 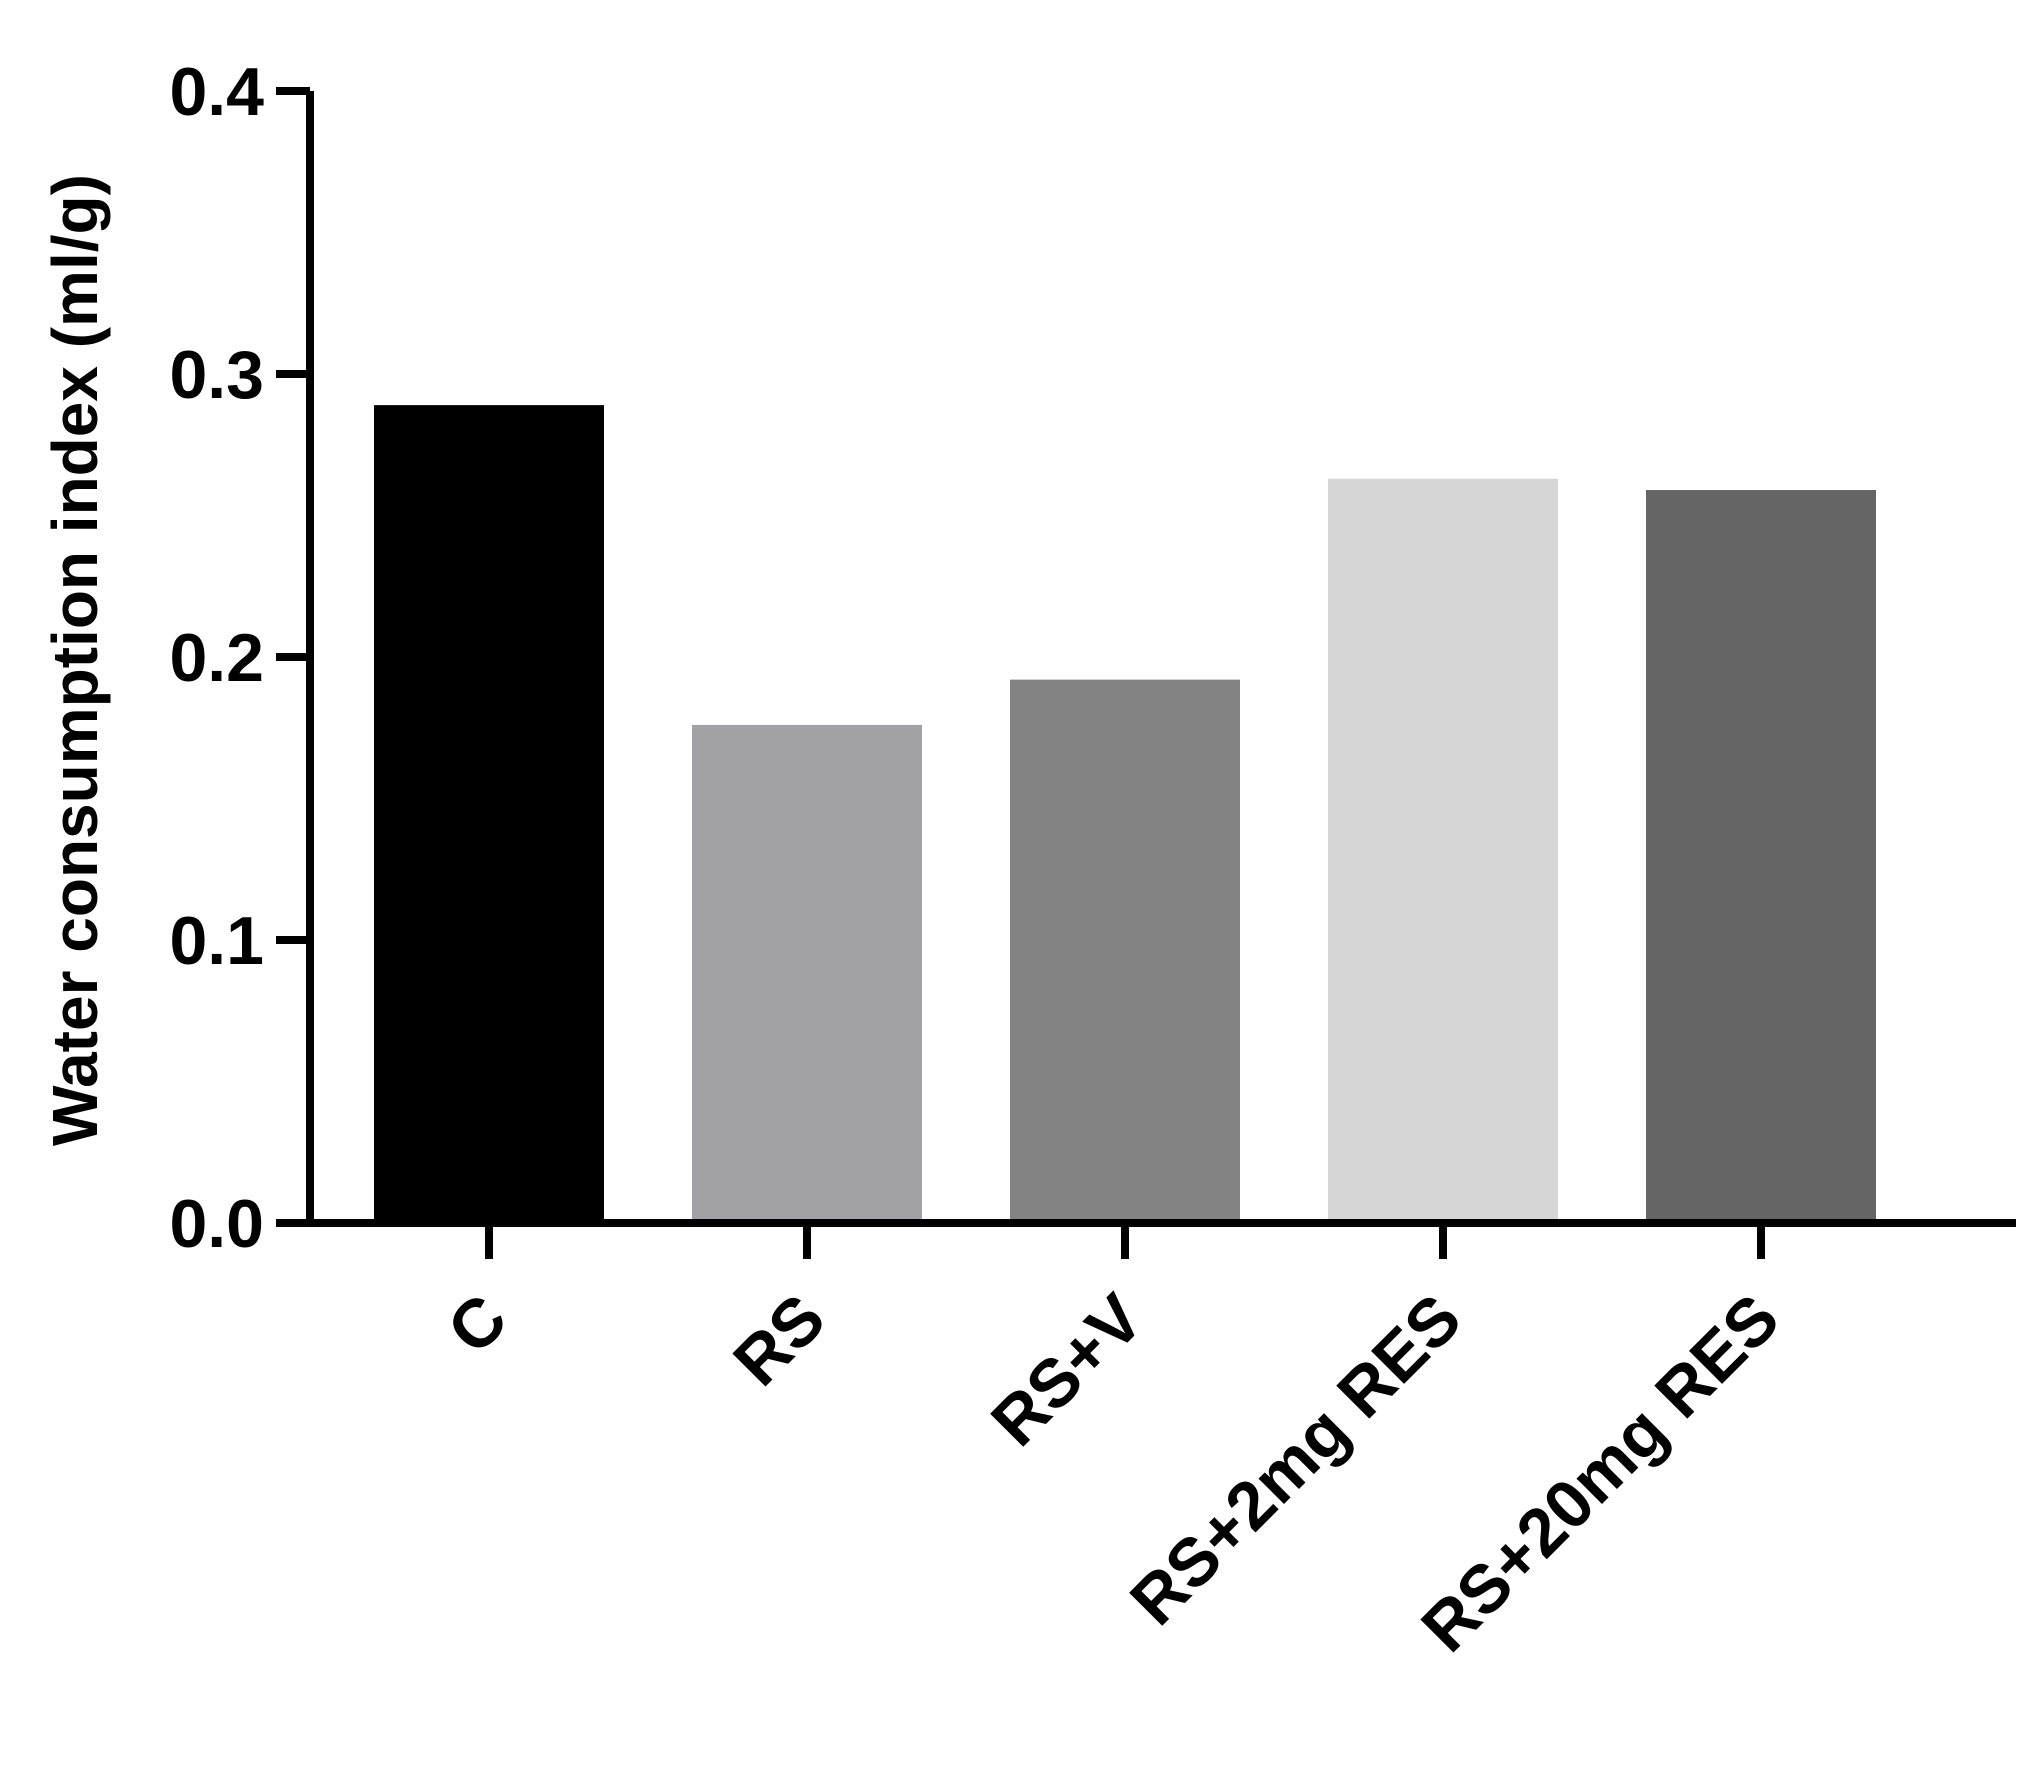 I want to click on bar-rs-20mg-res, so click(x=1761, y=856).